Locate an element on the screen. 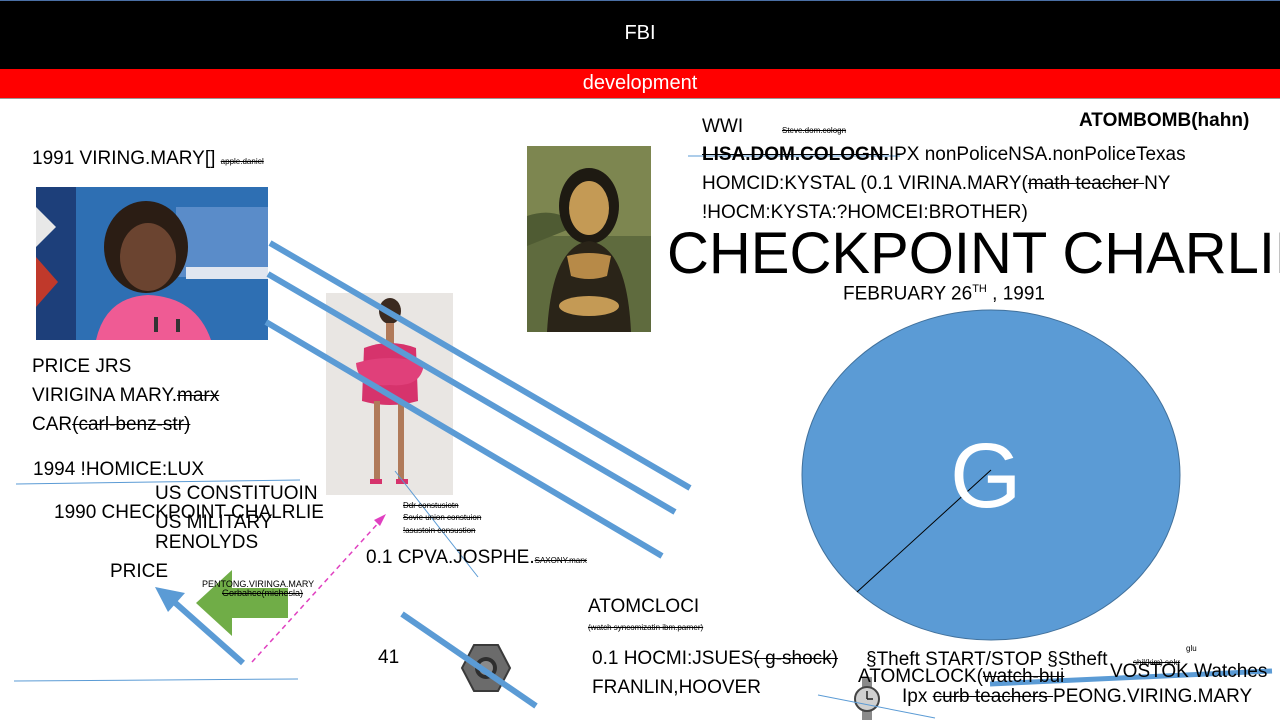 This screenshot has width=1280, height=720. mona-lisa-photo is located at coordinates (589, 239).